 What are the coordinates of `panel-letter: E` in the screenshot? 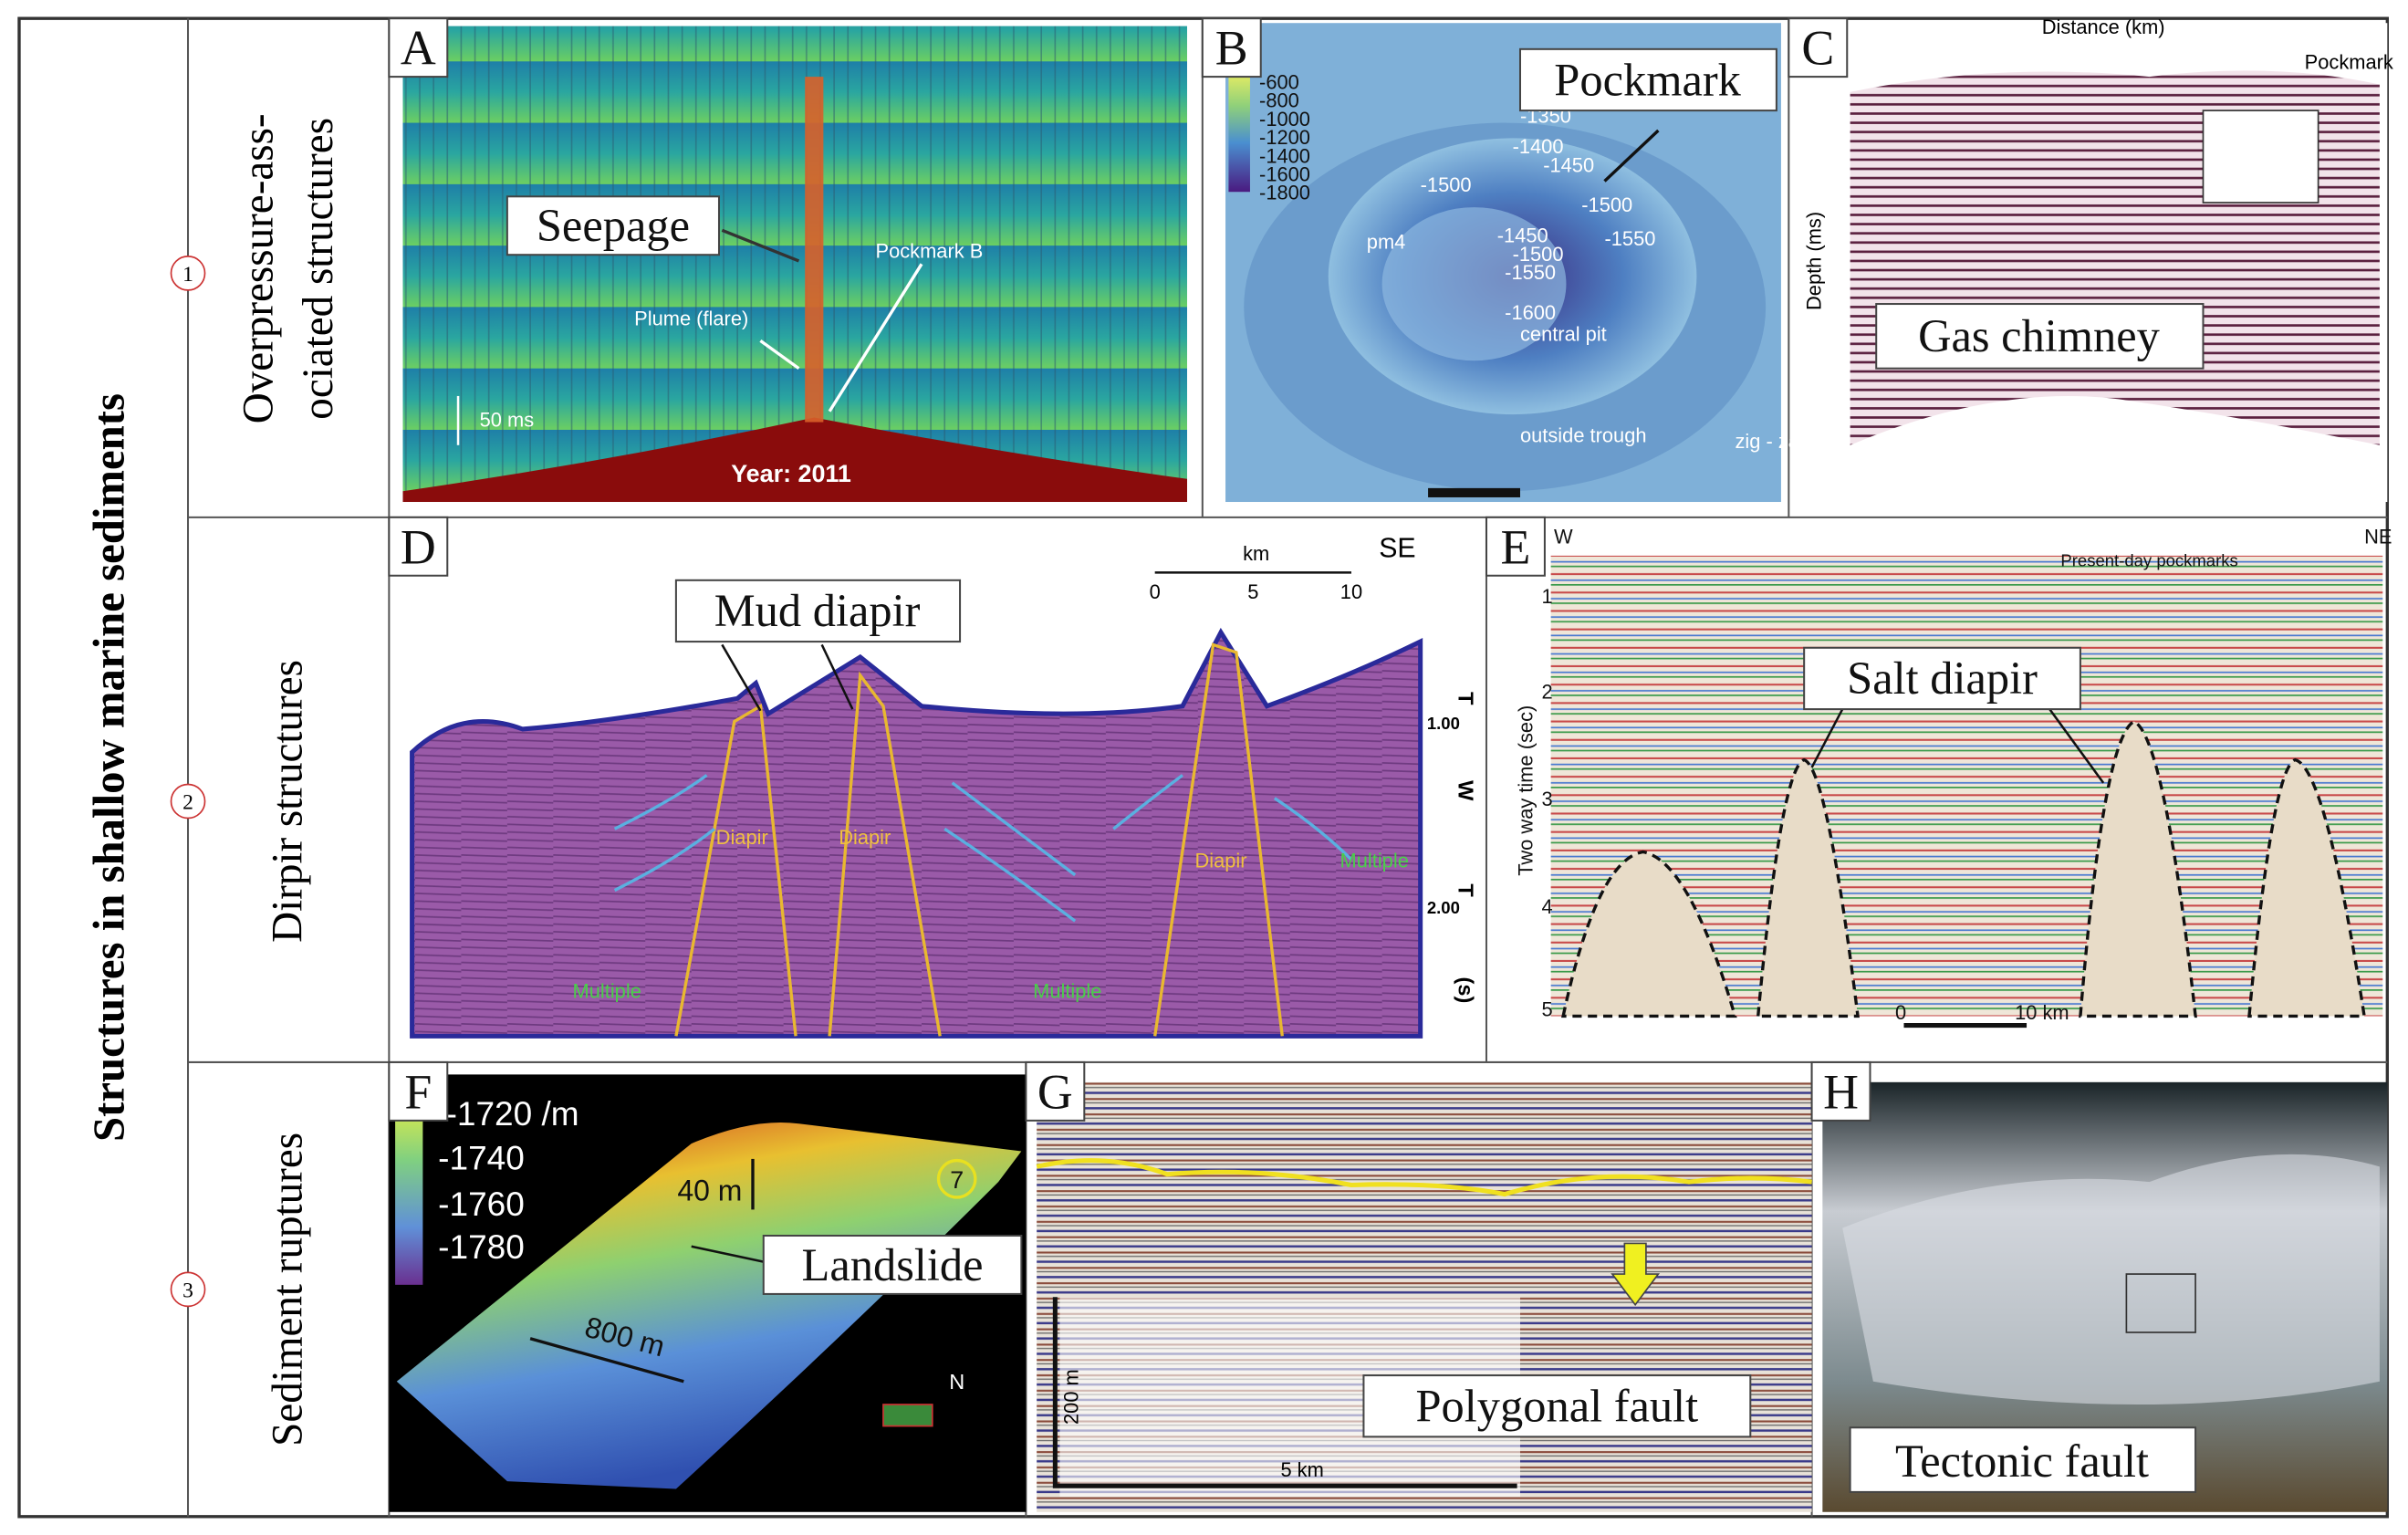 It's located at (1516, 546).